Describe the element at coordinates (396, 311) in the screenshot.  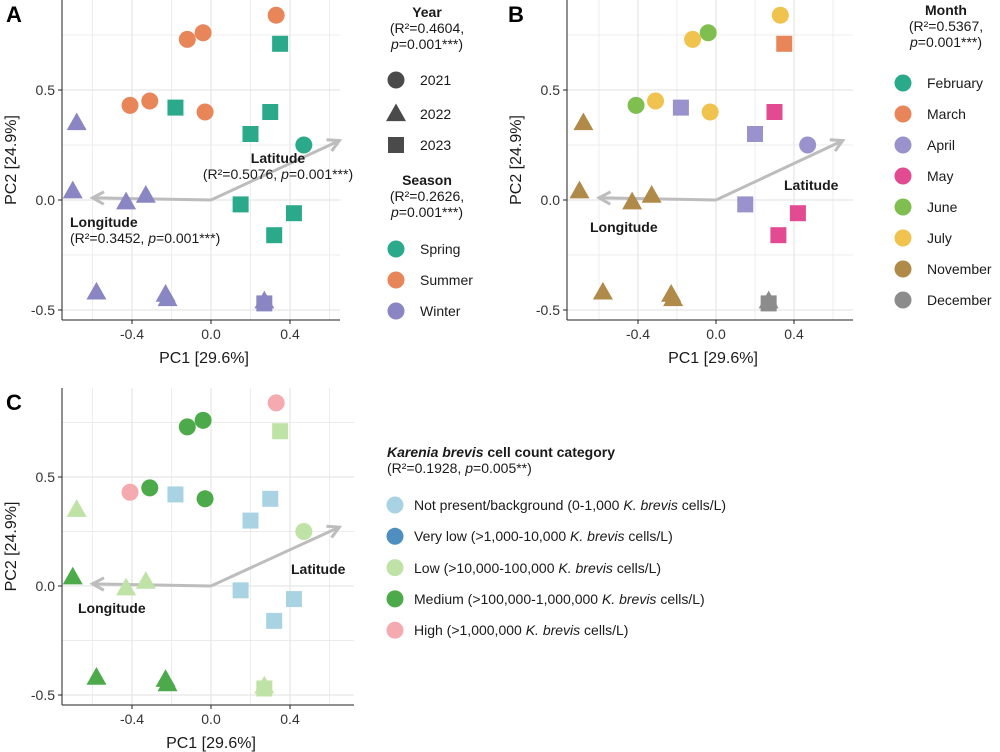
I see `legend-season-key-winter` at that location.